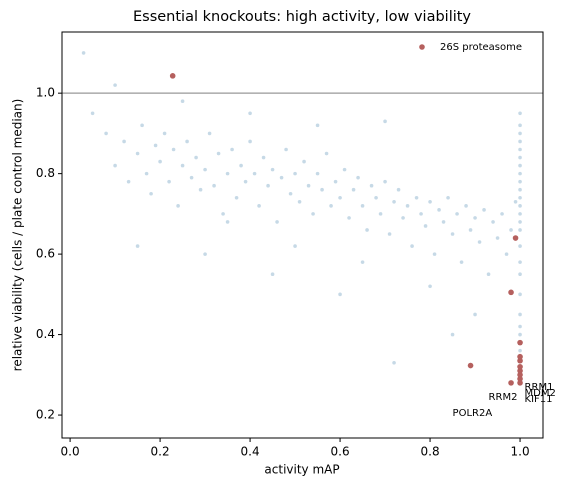 This screenshot has width=568, height=494. What do you see at coordinates (45, 415) in the screenshot?
I see `y-tick-label: 0.2` at bounding box center [45, 415].